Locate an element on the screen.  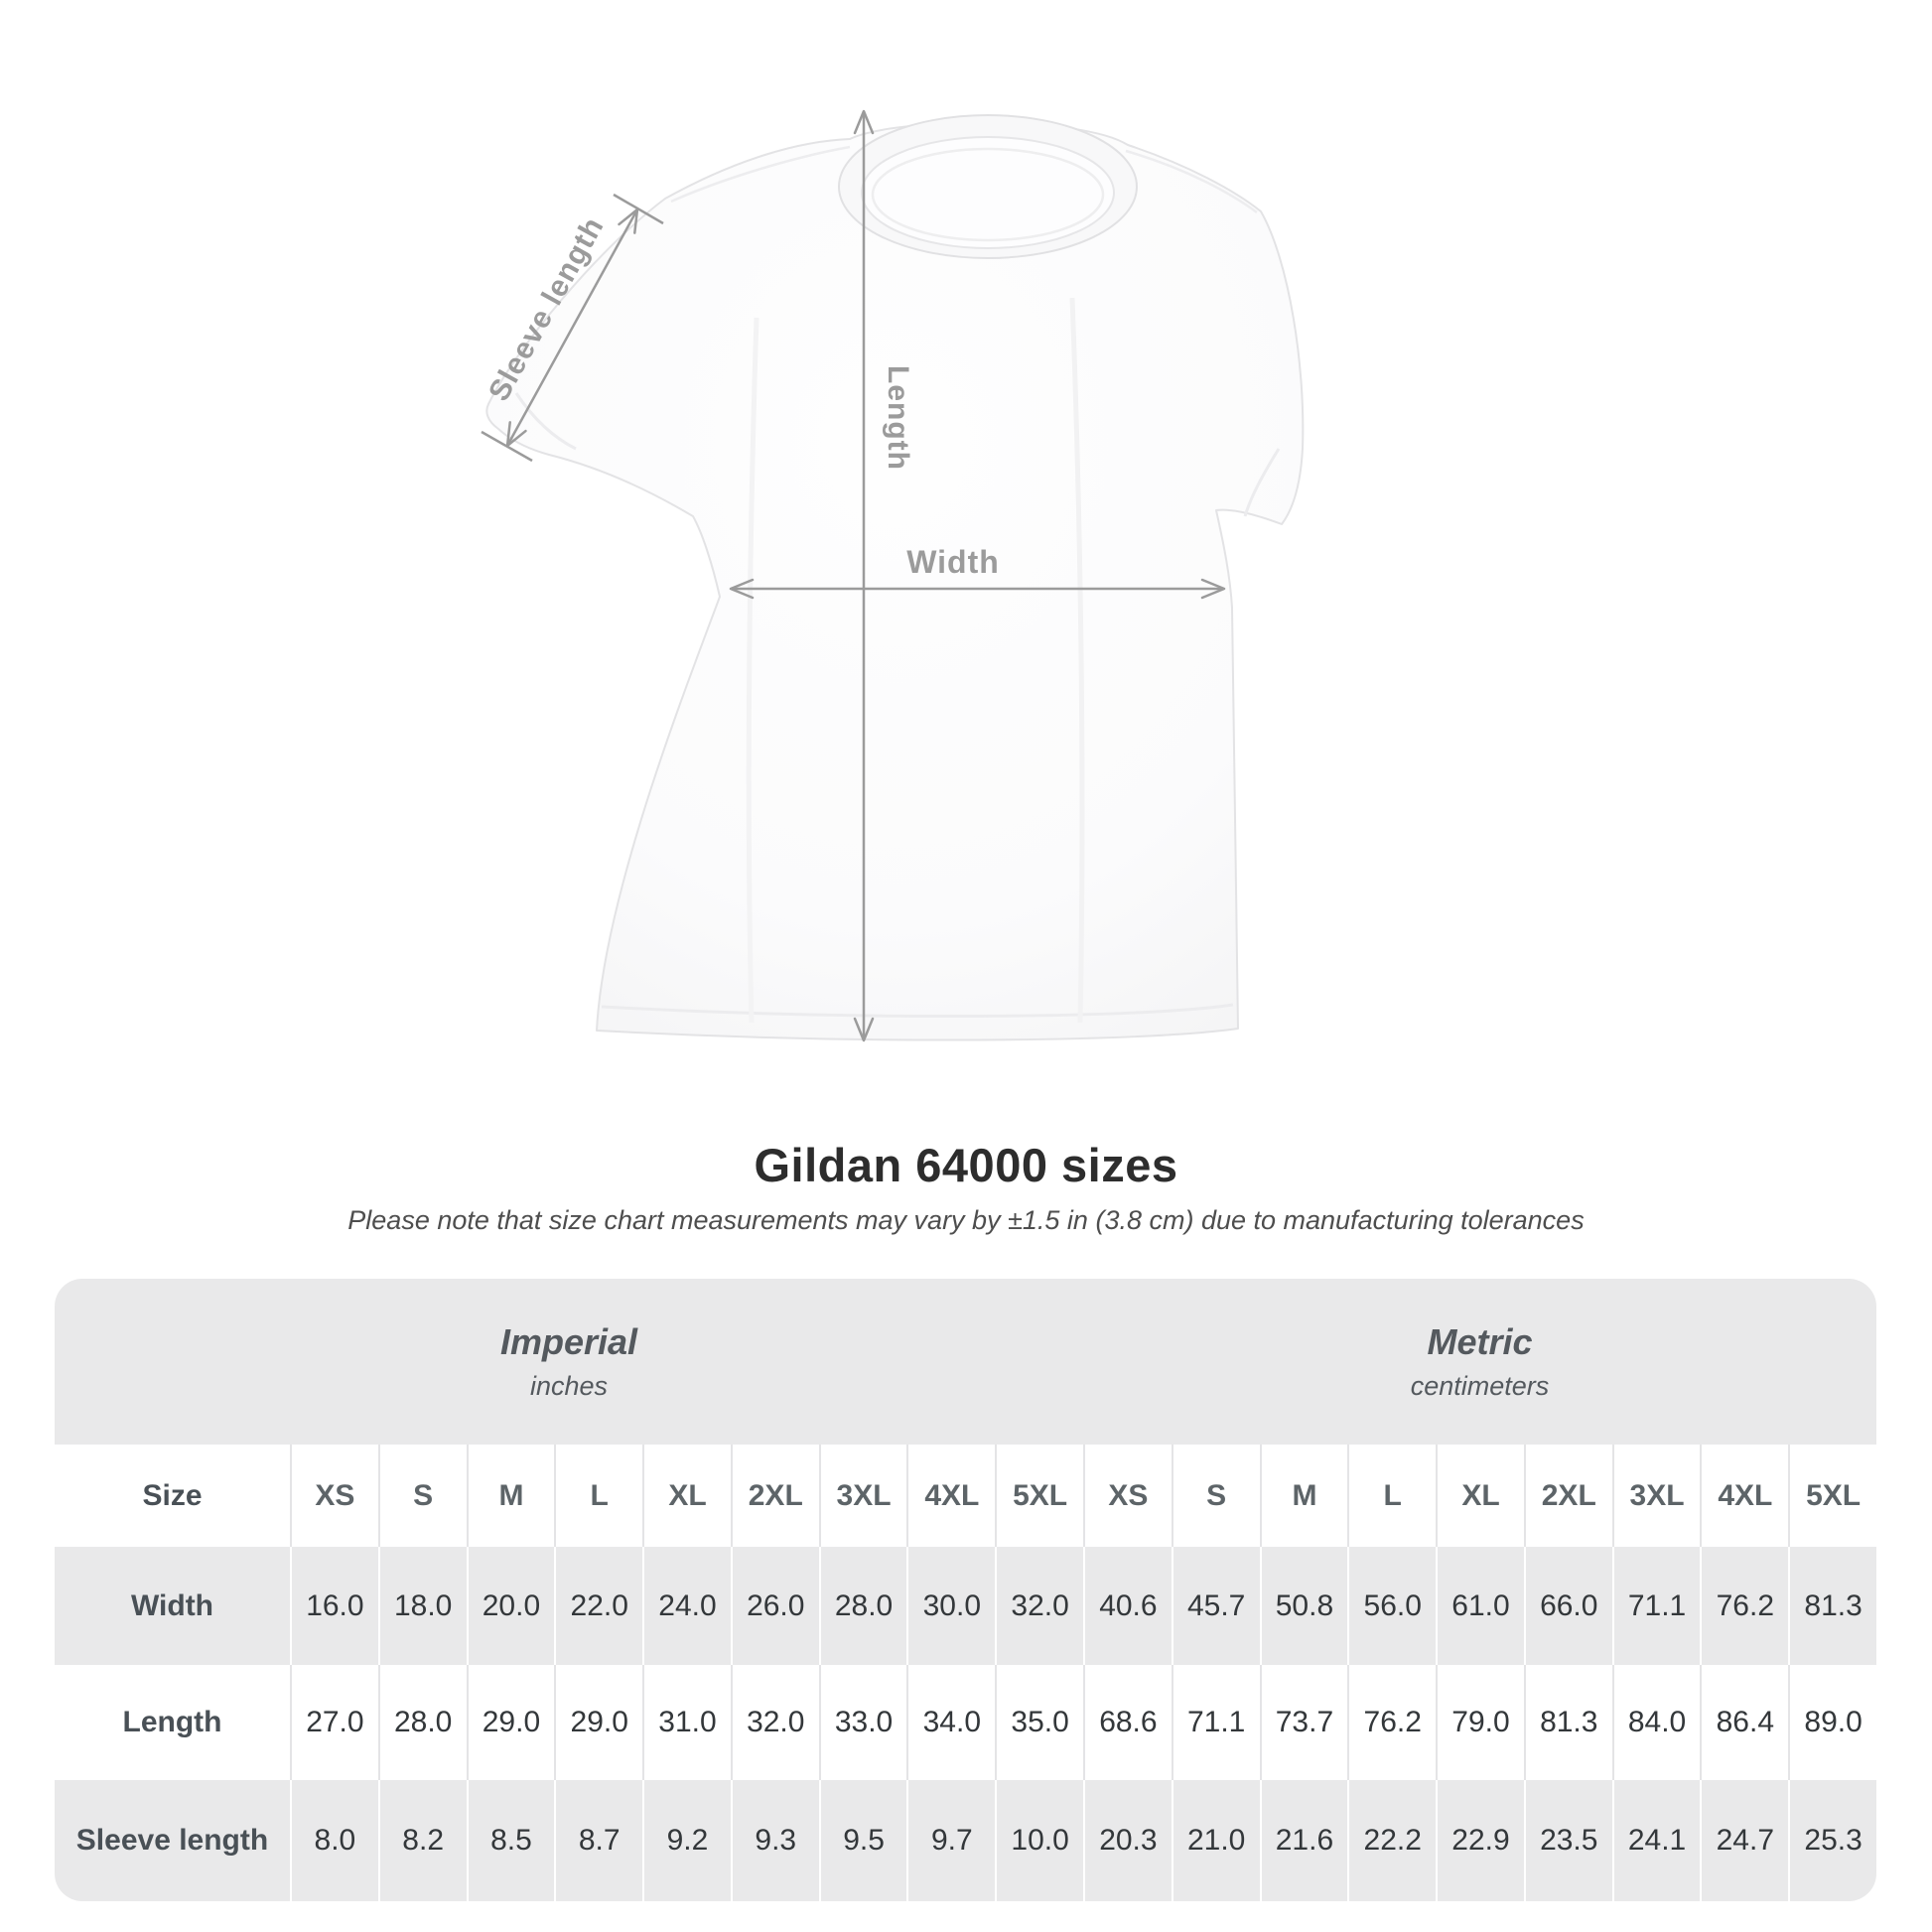
measurement-cell-imperial: 30.0 is located at coordinates (951, 1606).